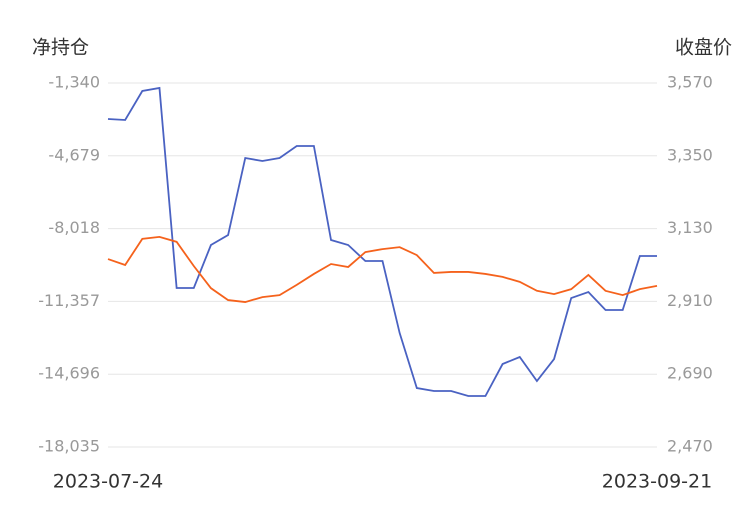  What do you see at coordinates (69, 300) in the screenshot?
I see `y-tick-label: -11,357` at bounding box center [69, 300].